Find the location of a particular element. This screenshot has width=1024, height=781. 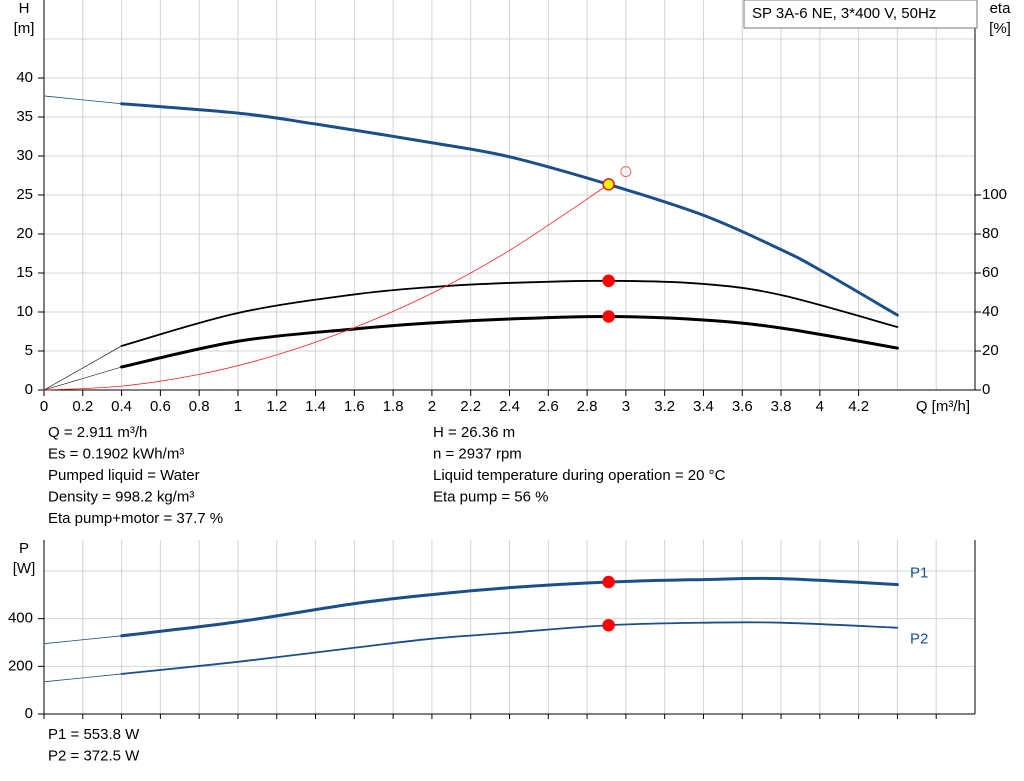

x-tick-label: 2.6 is located at coordinates (548, 406).